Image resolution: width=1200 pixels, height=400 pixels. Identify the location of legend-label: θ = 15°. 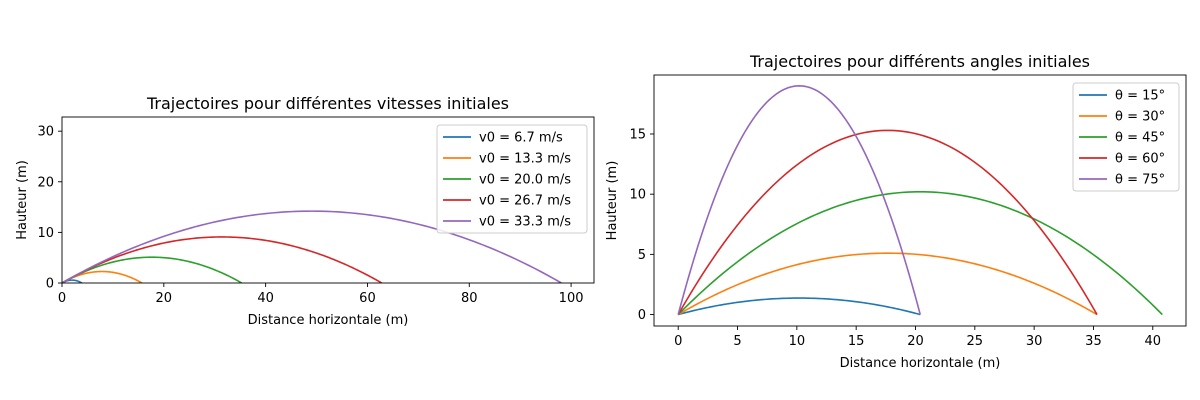
(1140, 96).